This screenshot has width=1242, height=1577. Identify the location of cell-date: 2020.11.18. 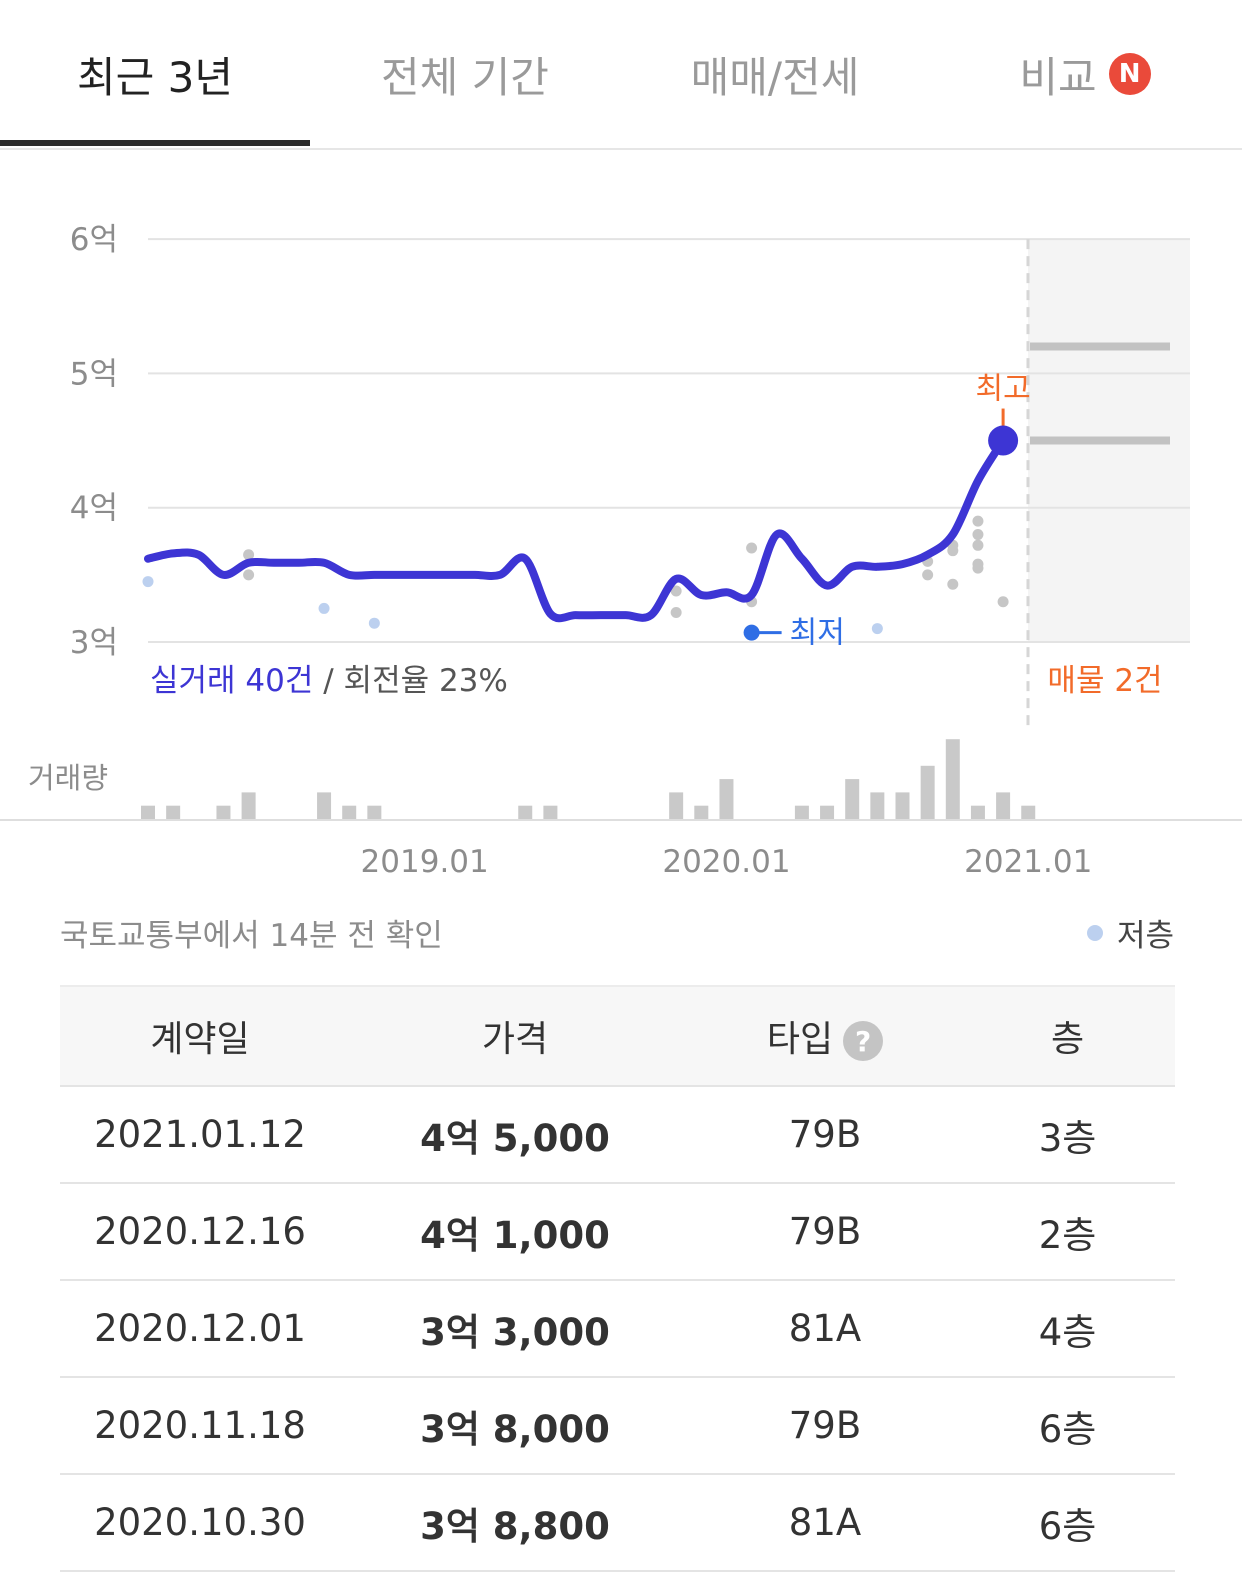
(200, 1426).